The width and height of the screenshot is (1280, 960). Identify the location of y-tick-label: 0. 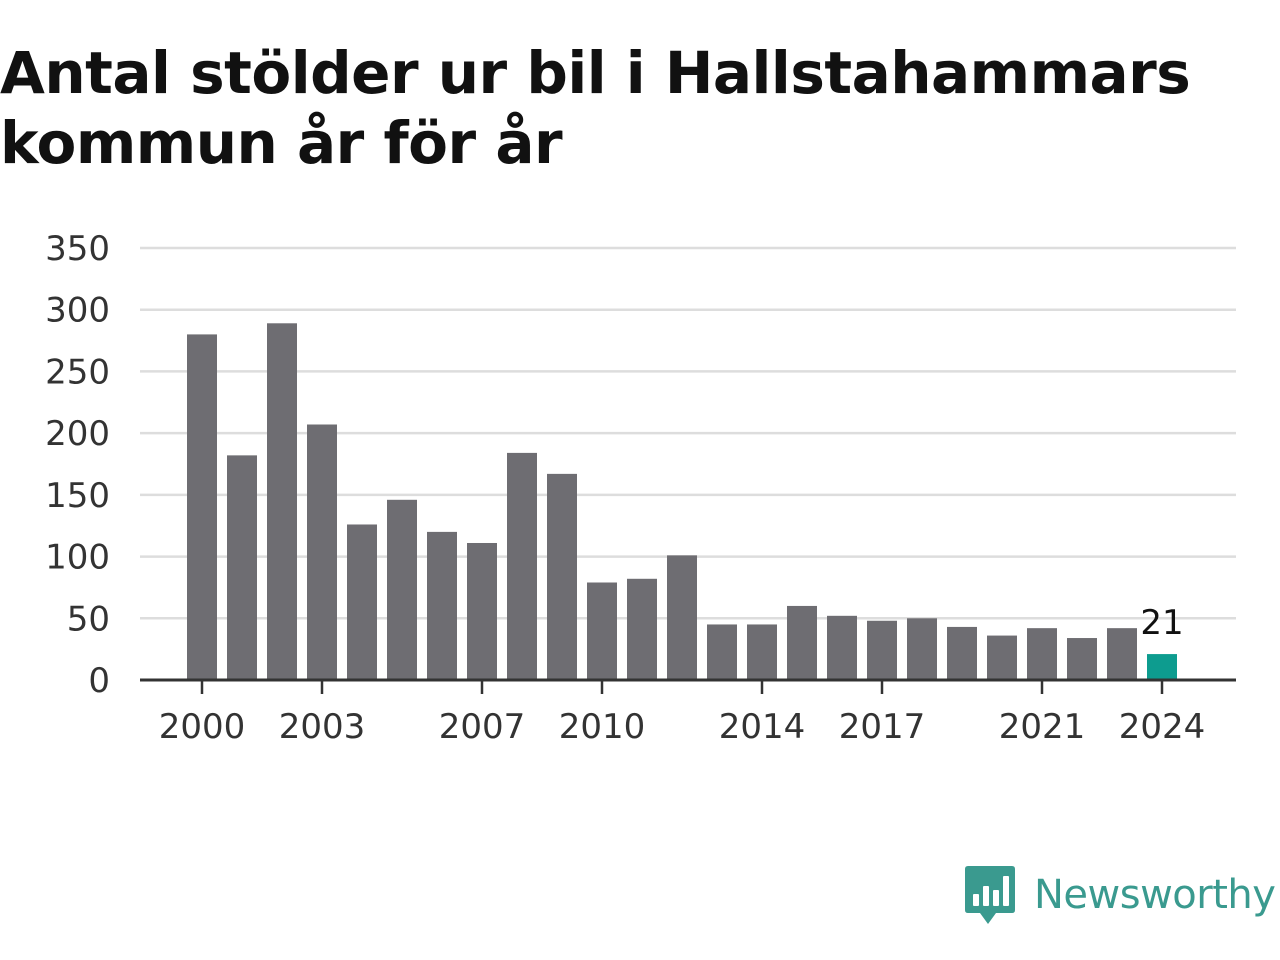
(99, 681).